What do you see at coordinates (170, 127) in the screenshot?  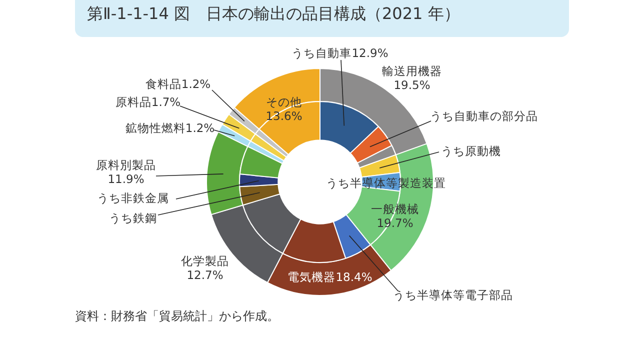 I see `category-label: 鉱物性燃料1.2%` at bounding box center [170, 127].